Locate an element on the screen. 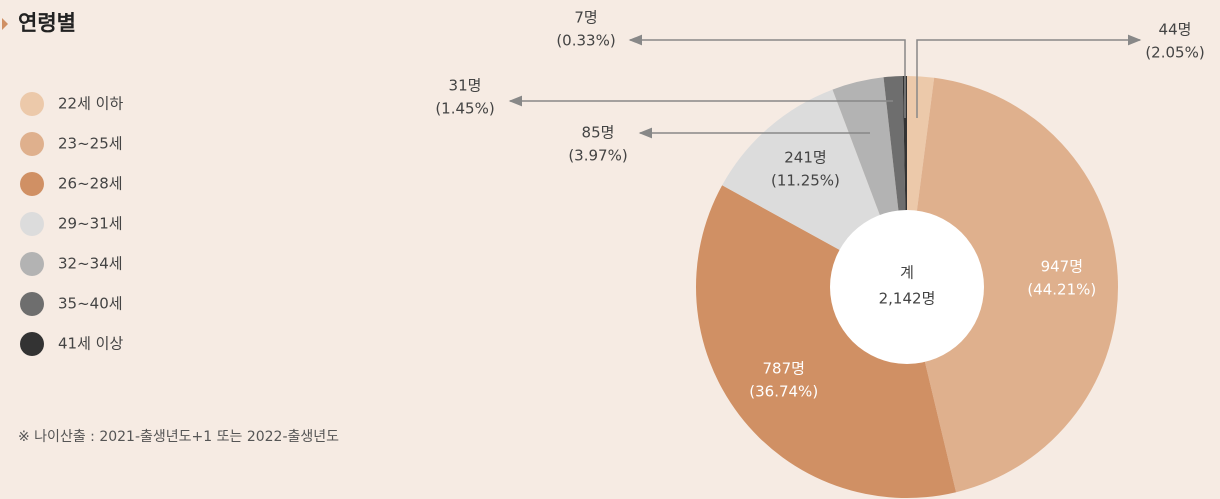  legend-label: 22세 이하 is located at coordinates (90, 104).